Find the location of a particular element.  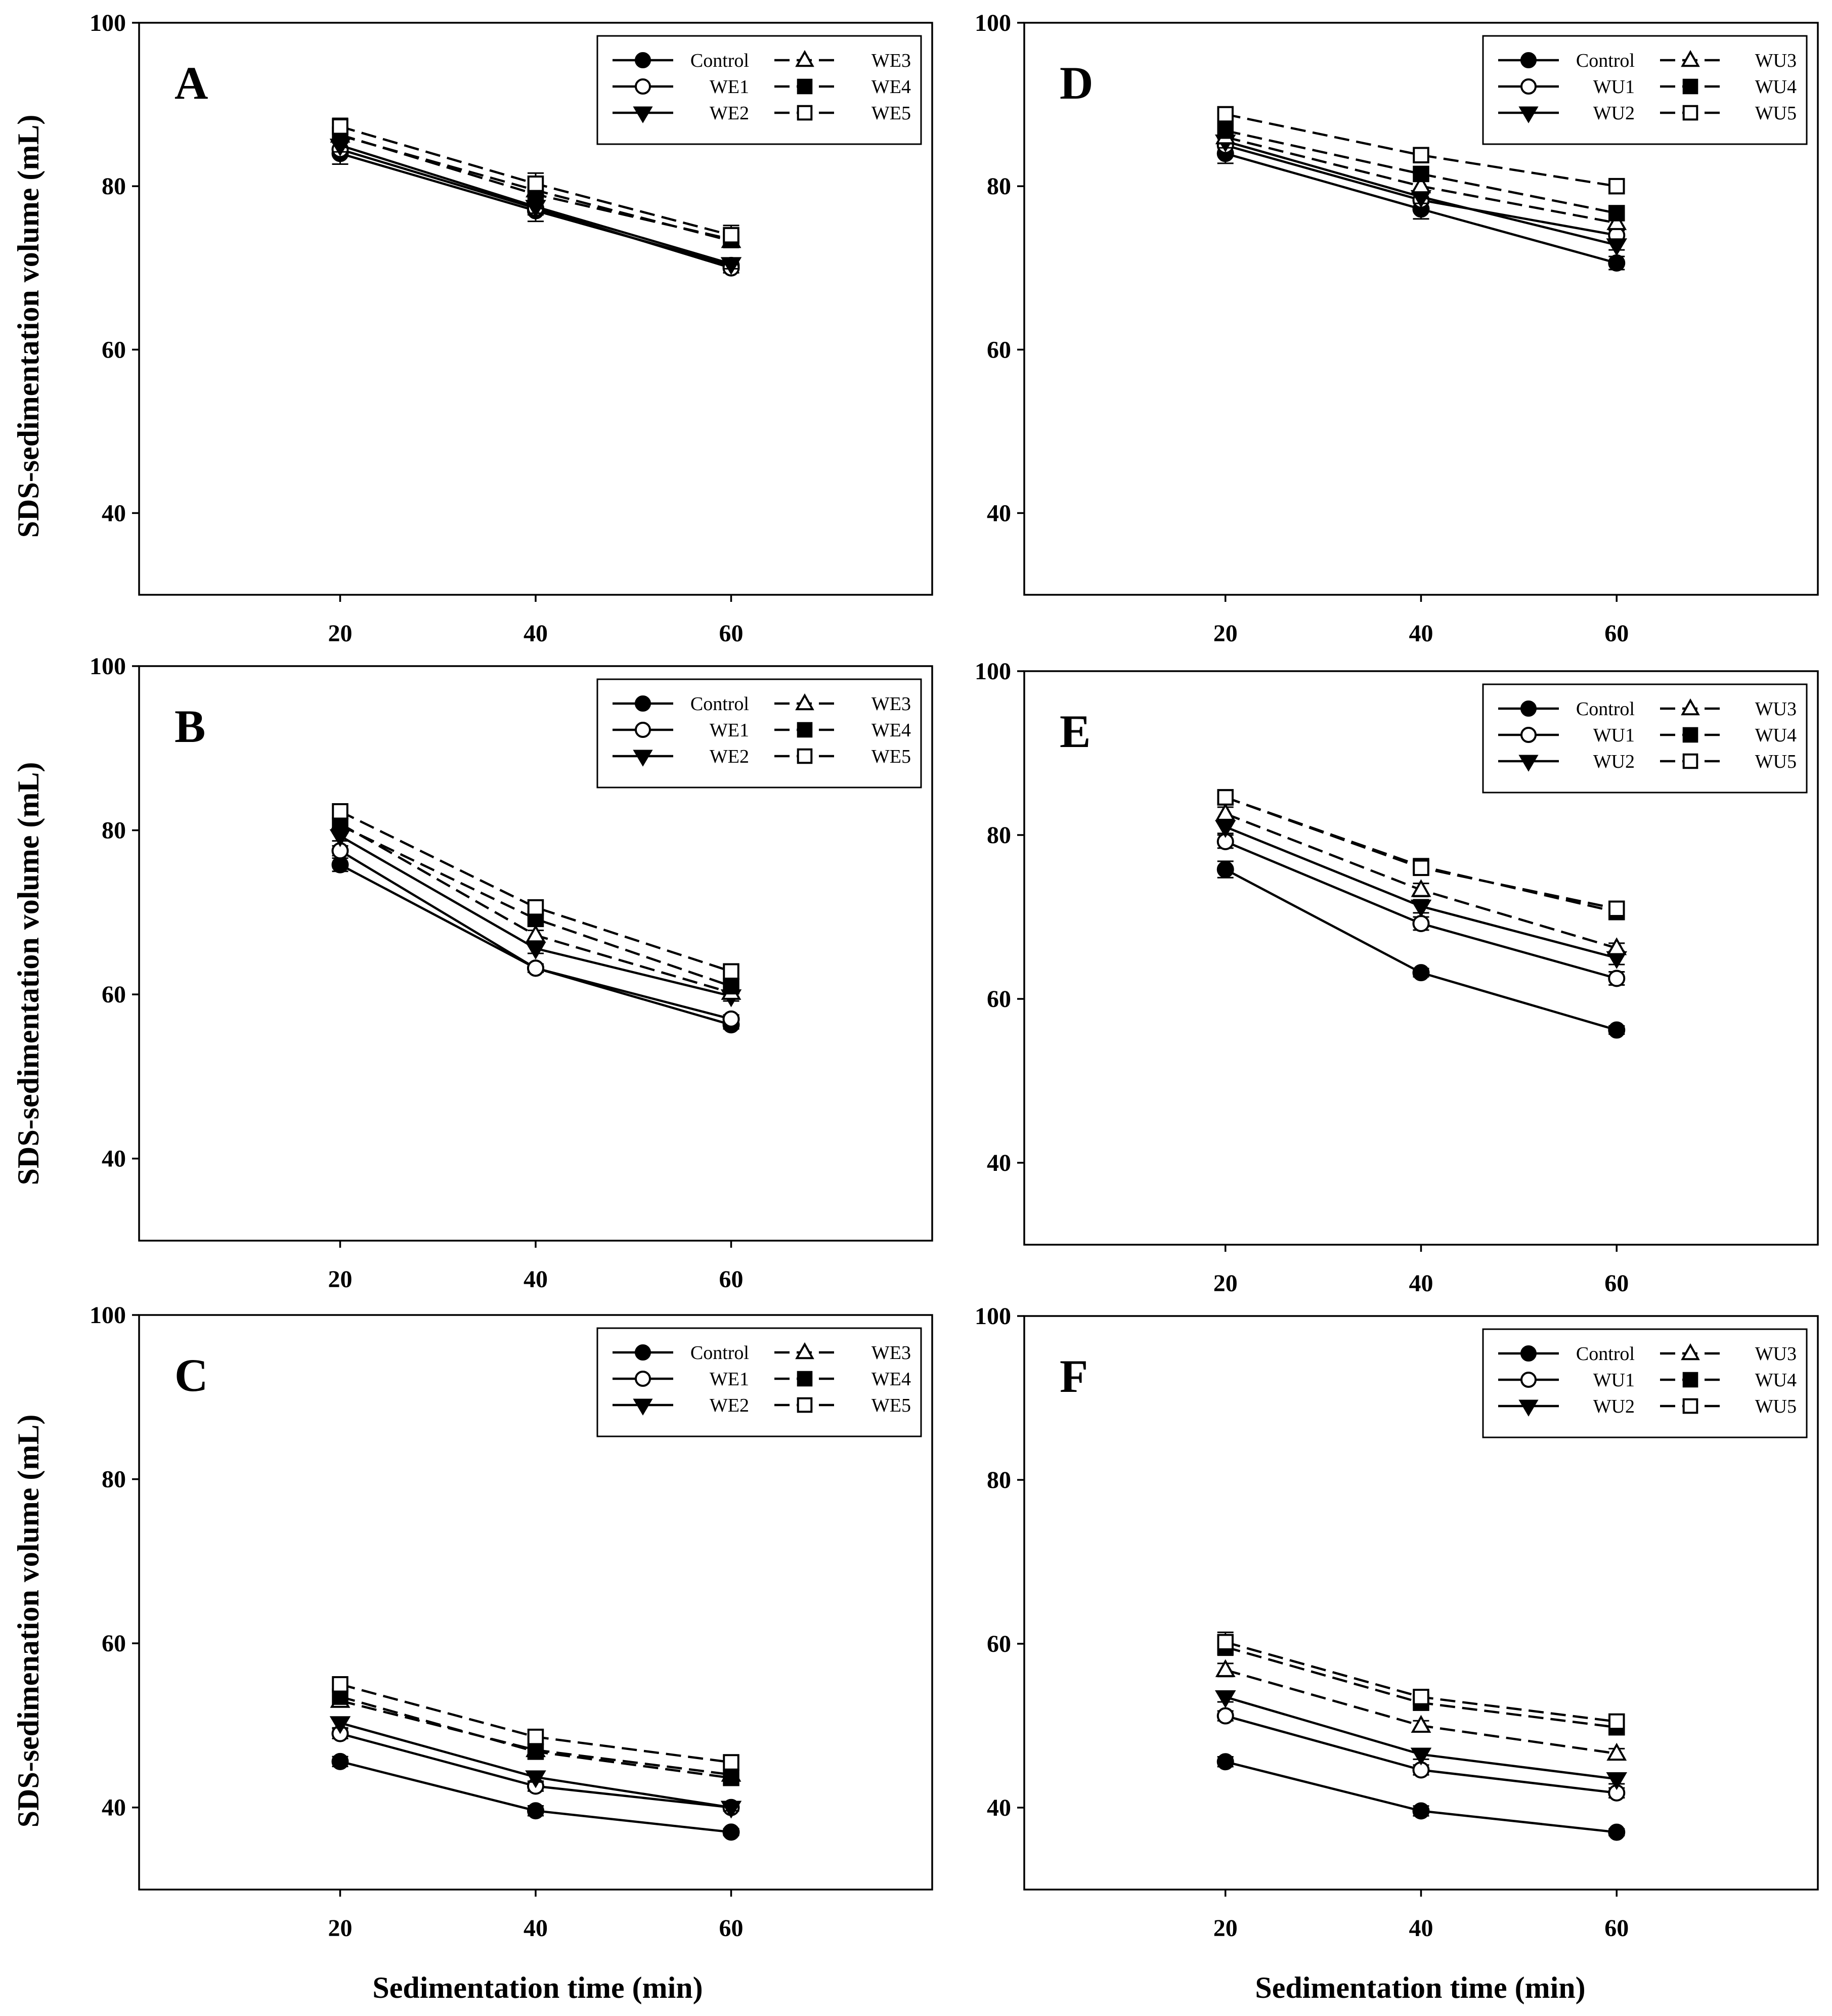

legend-label-e-wu2: WU2 is located at coordinates (1614, 761).